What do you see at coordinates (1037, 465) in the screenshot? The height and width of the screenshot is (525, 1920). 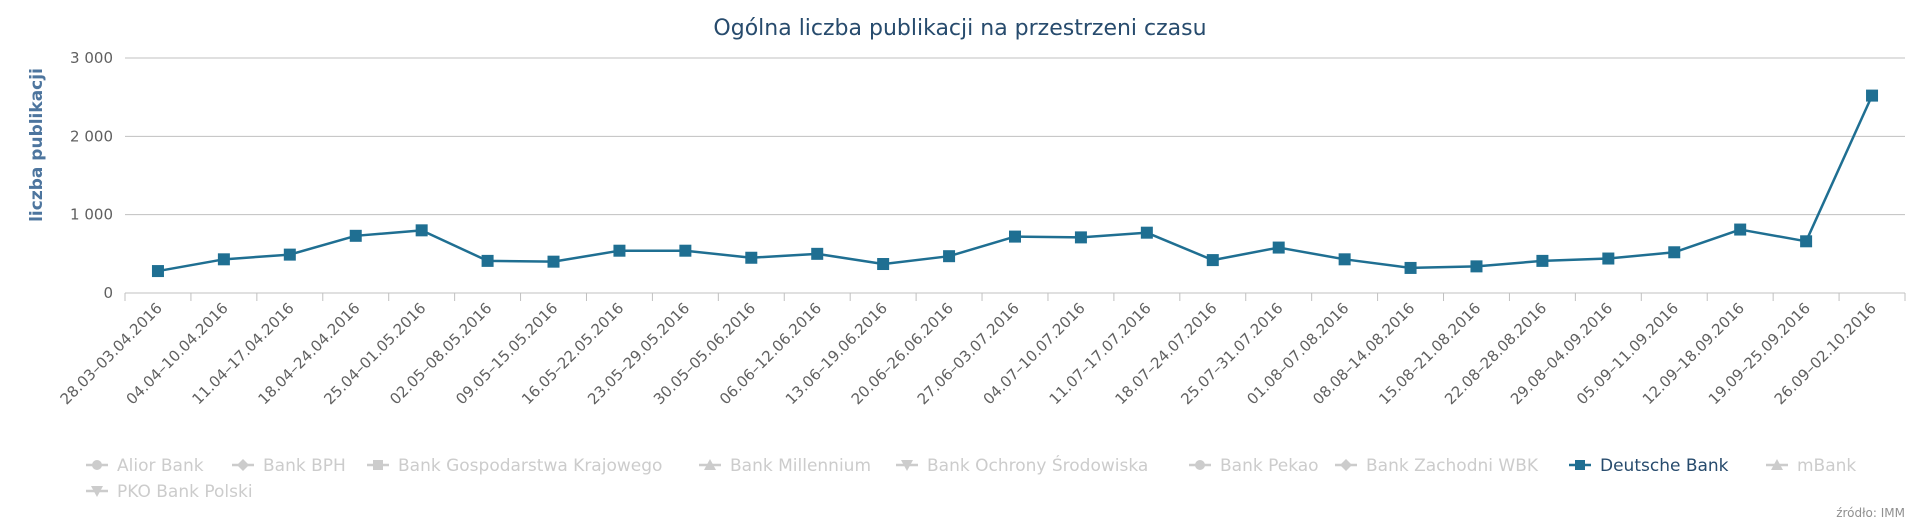 I see `legend-label: Bank Ochrony Środowiska` at bounding box center [1037, 465].